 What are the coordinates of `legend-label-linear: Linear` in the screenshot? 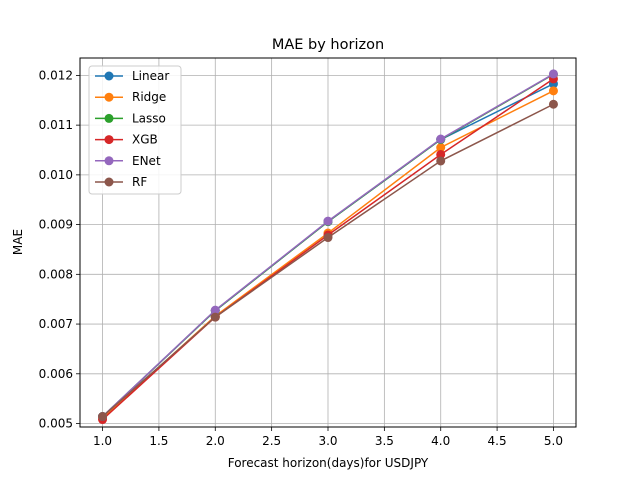 It's located at (150, 76).